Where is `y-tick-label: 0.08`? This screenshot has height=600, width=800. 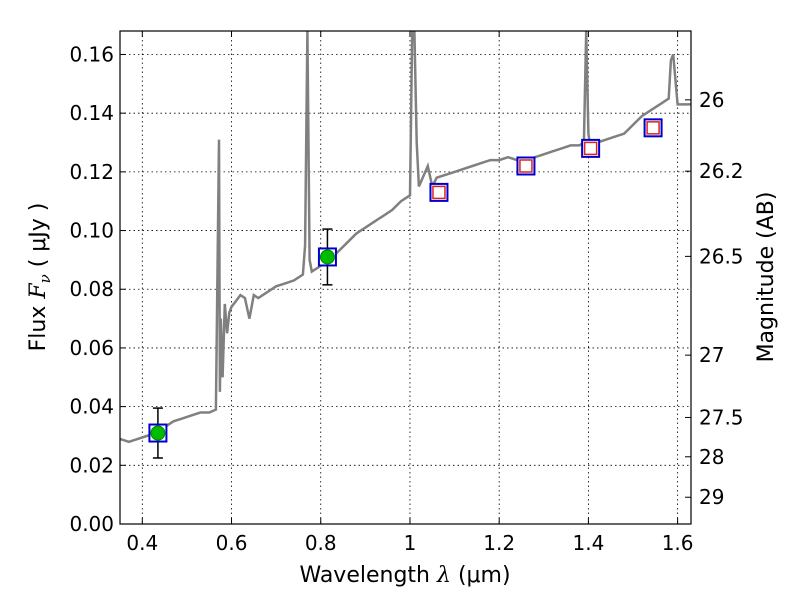
y-tick-label: 0.08 is located at coordinates (91, 289).